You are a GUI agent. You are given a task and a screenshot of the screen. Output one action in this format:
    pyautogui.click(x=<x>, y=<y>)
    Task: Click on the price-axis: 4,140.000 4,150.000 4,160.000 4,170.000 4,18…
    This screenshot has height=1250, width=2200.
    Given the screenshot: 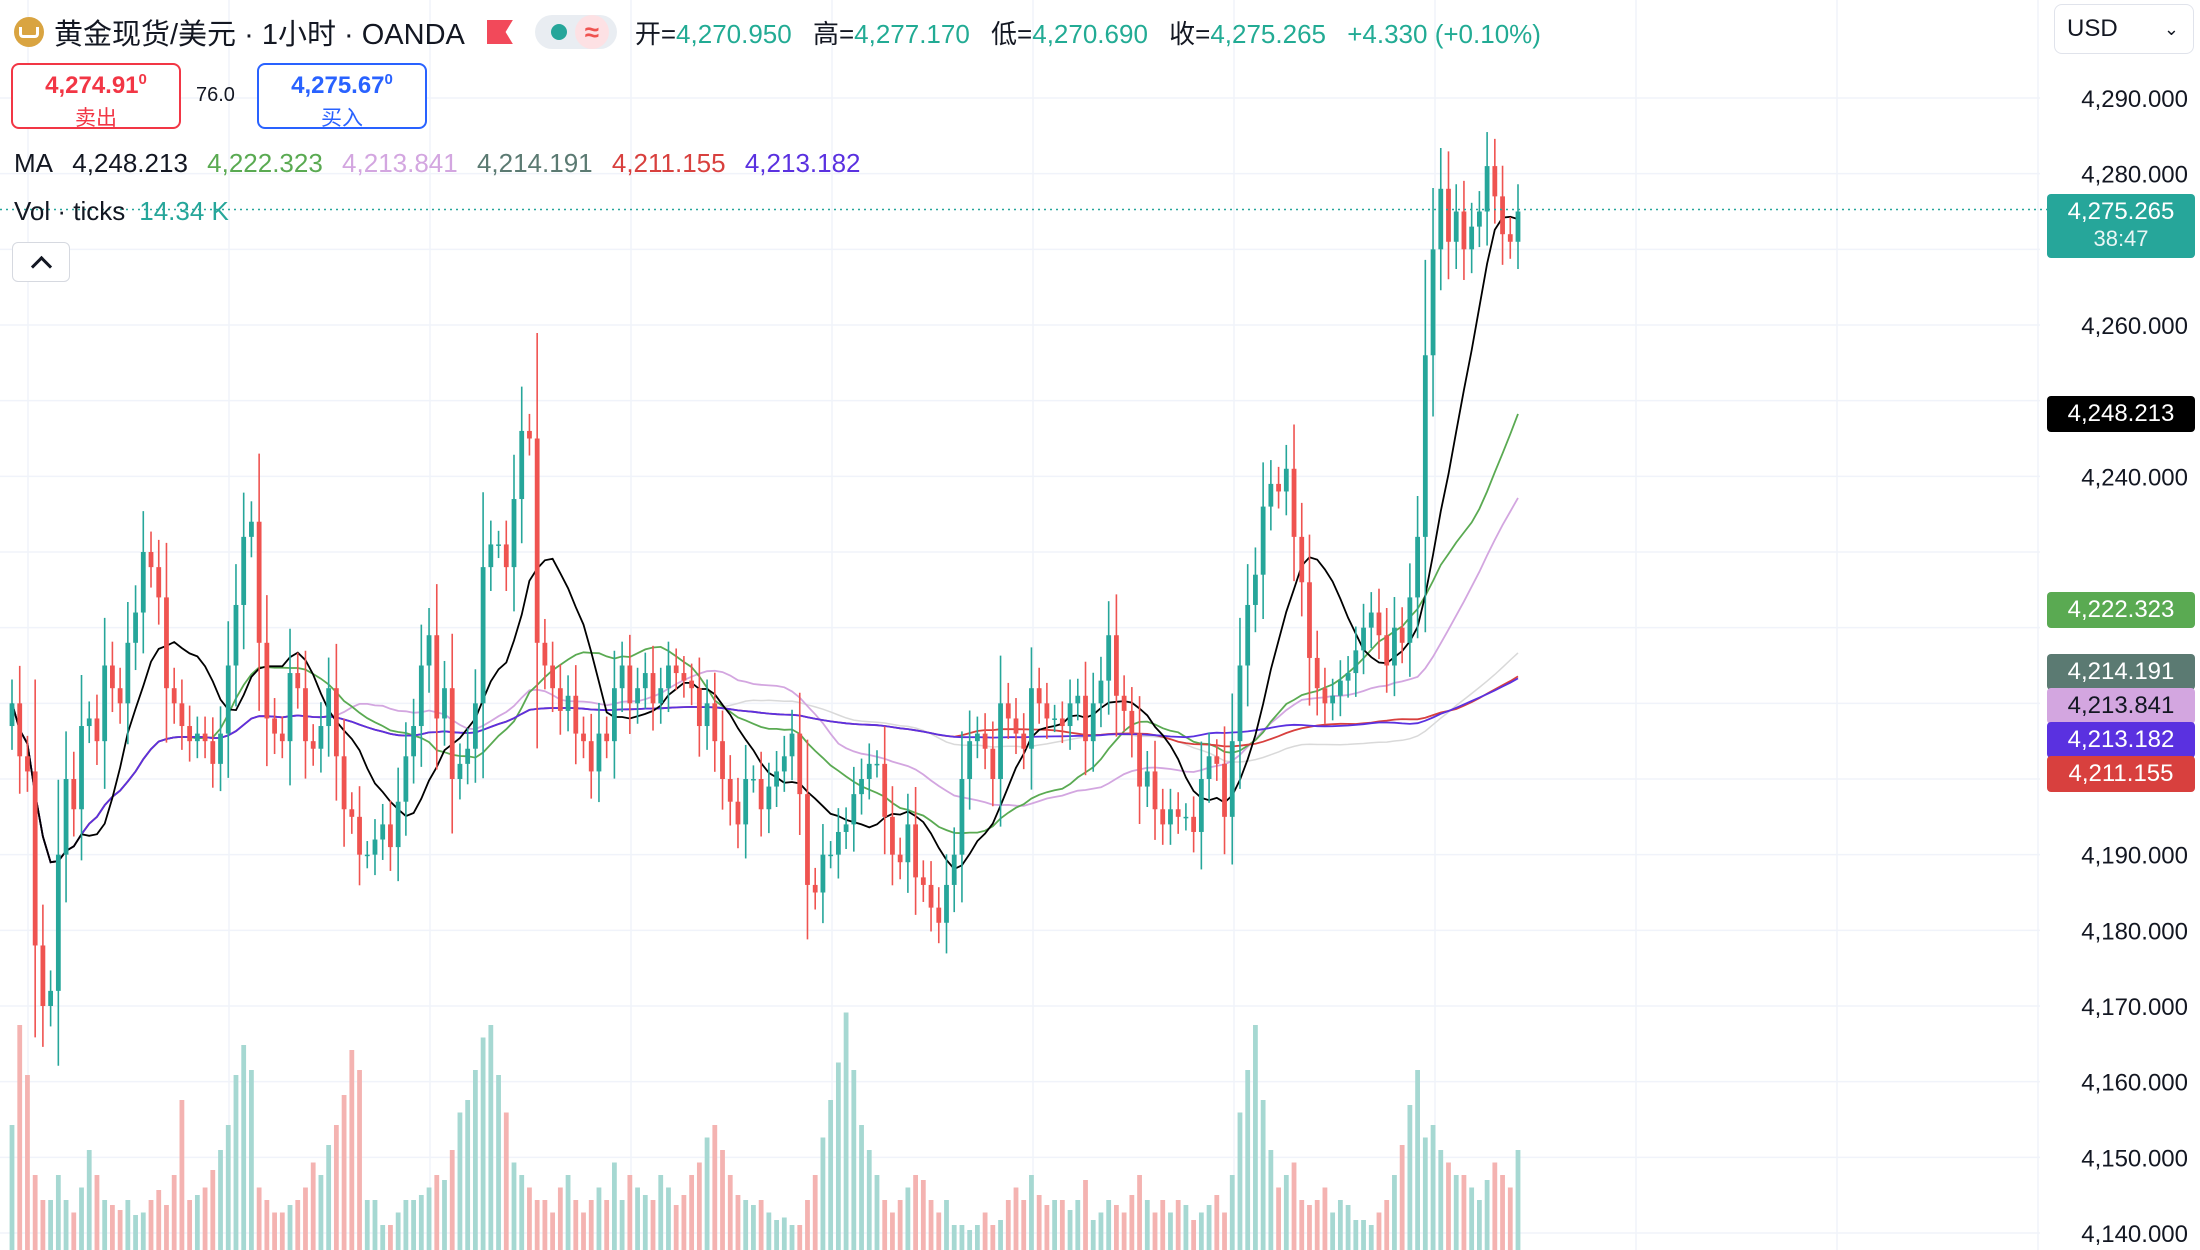 What is the action you would take?
    pyautogui.click(x=2134, y=667)
    